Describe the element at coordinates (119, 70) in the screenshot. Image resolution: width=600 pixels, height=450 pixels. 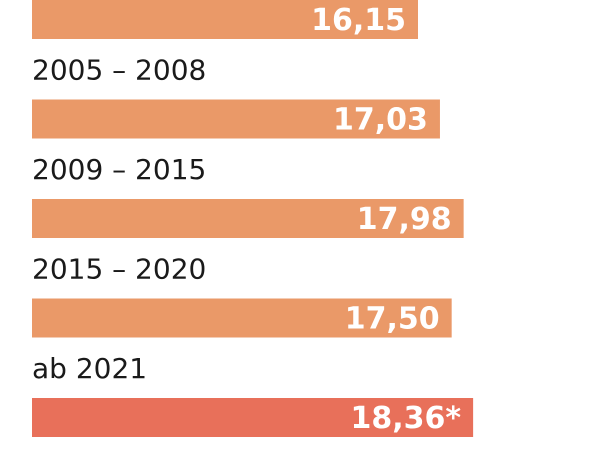
I see `category-label-1: 2005 – 2008` at that location.